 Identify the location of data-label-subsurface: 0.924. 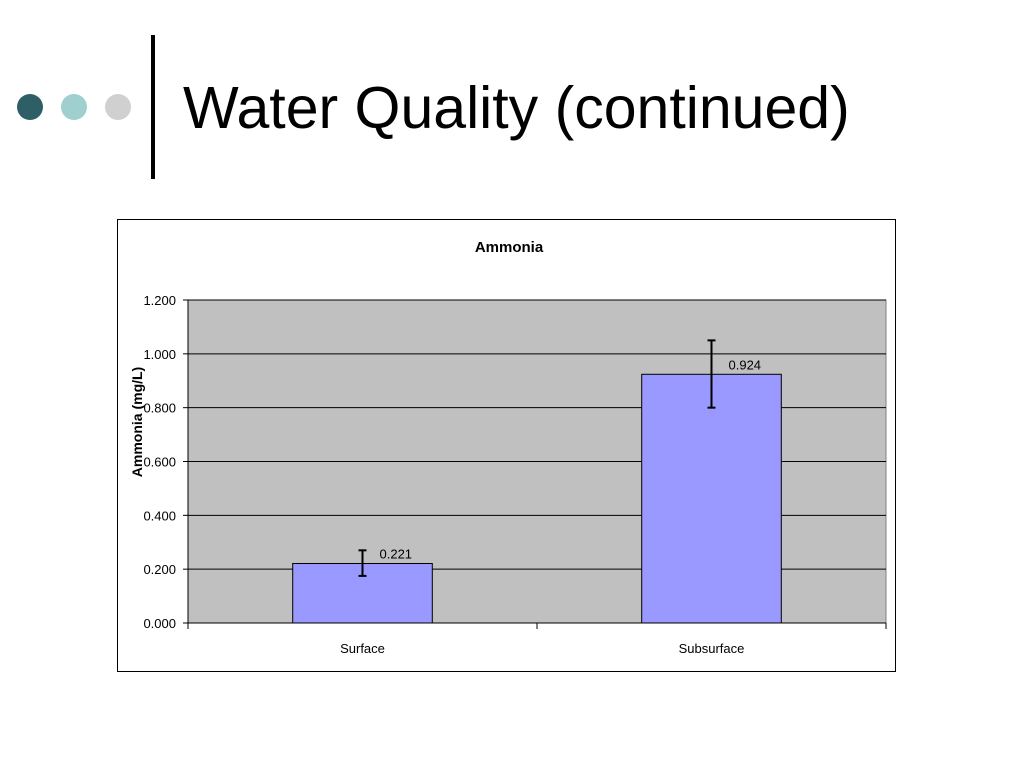
(745, 364).